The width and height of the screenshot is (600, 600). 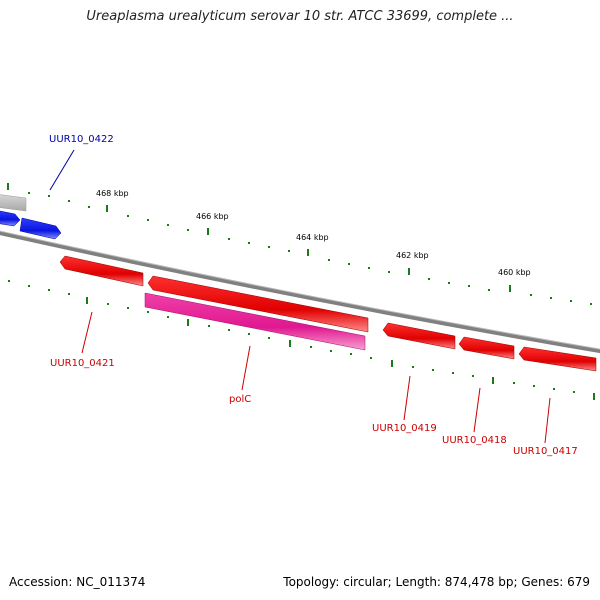 What do you see at coordinates (112, 193) in the screenshot?
I see `tick-label: 468 kbp` at bounding box center [112, 193].